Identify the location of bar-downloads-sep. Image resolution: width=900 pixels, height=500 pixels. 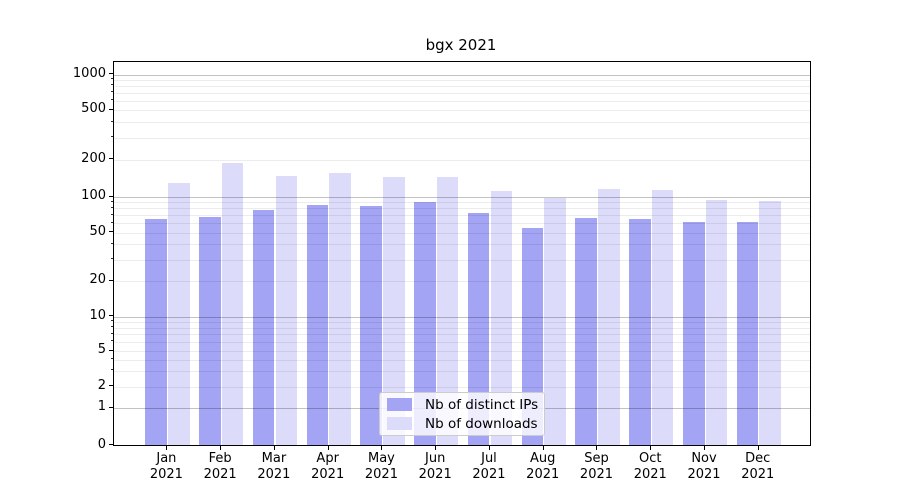
(609, 317).